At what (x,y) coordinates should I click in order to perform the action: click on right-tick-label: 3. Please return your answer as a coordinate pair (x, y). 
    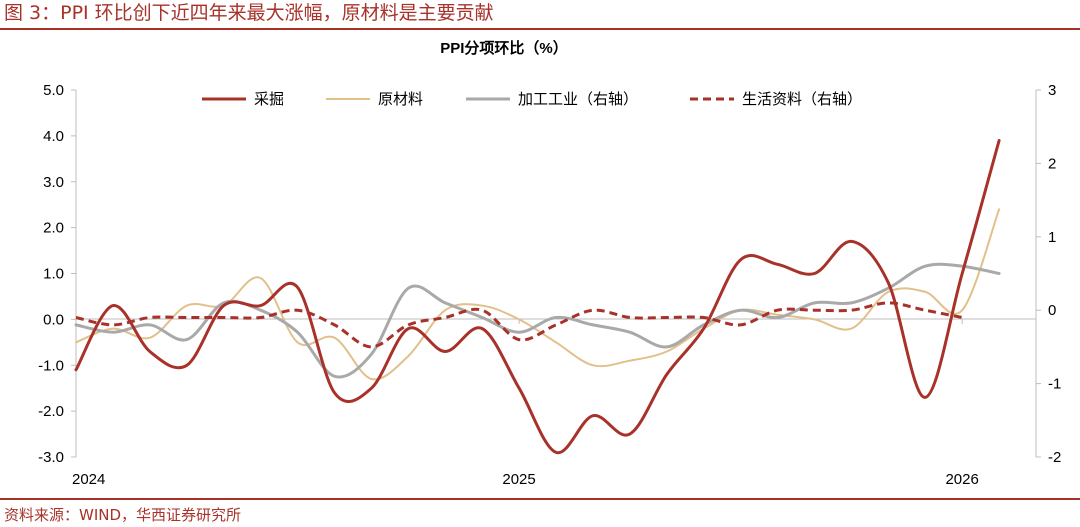
    Looking at the image, I should click on (1052, 90).